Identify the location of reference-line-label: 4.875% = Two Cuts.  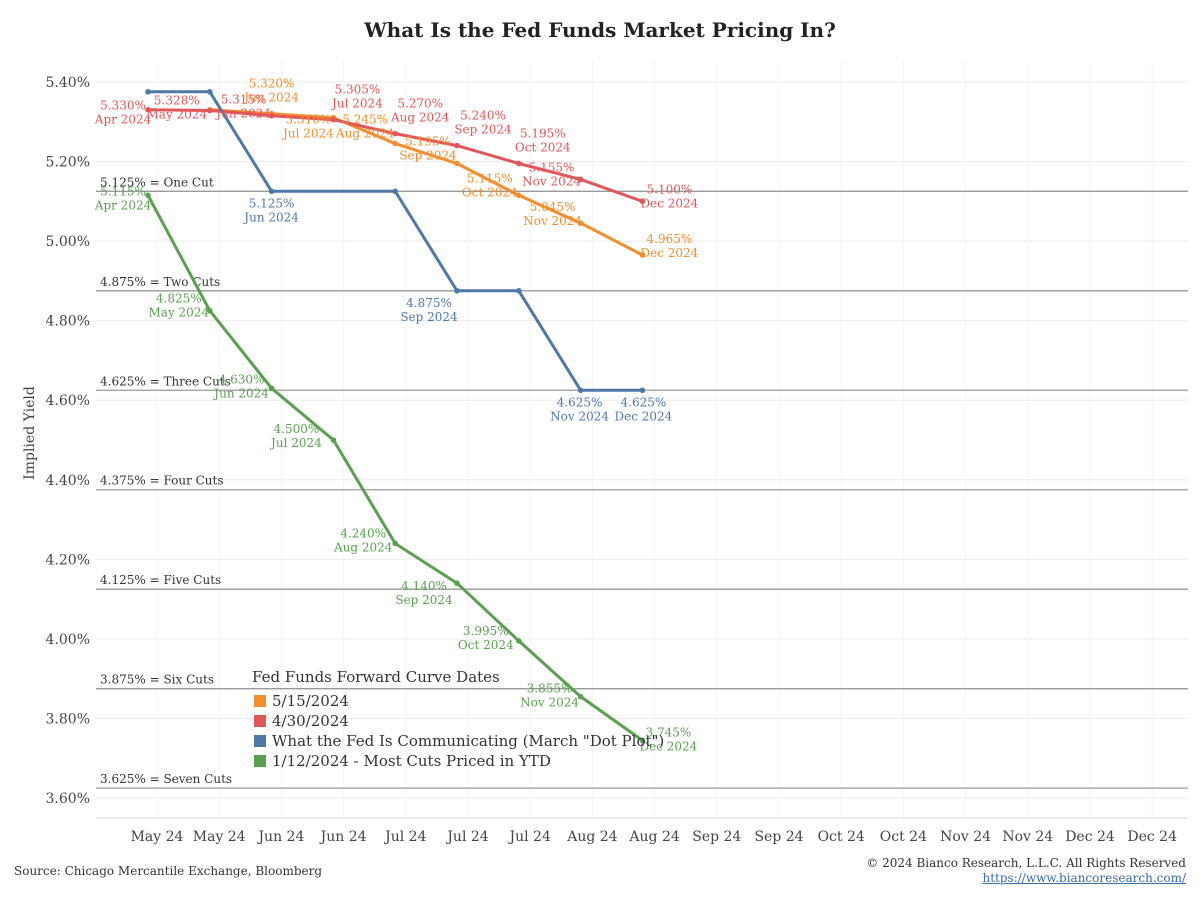
(160, 282).